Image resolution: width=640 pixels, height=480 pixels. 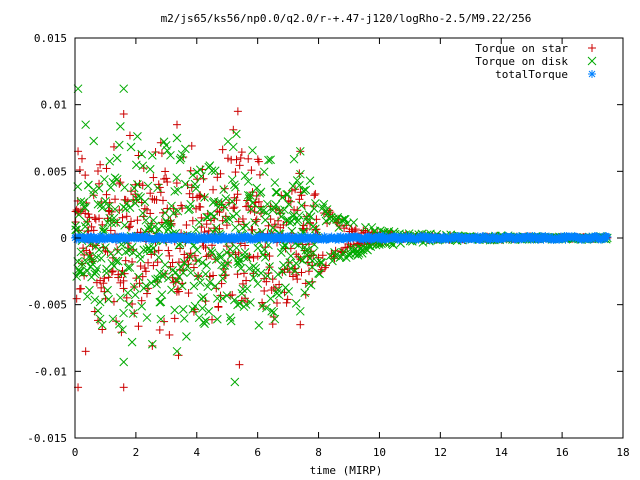 What do you see at coordinates (47, 438) in the screenshot?
I see `y-tick-label: -0.015` at bounding box center [47, 438].